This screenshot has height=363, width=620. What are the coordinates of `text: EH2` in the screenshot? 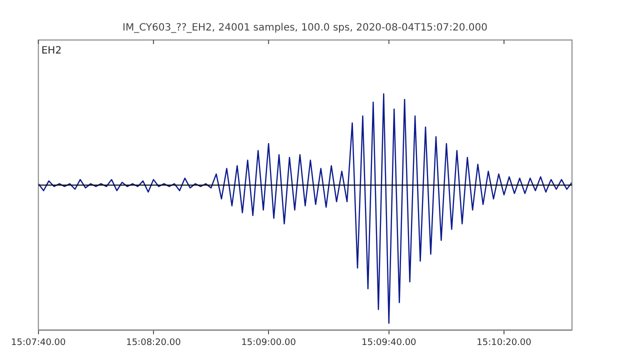 It's located at (51, 51).